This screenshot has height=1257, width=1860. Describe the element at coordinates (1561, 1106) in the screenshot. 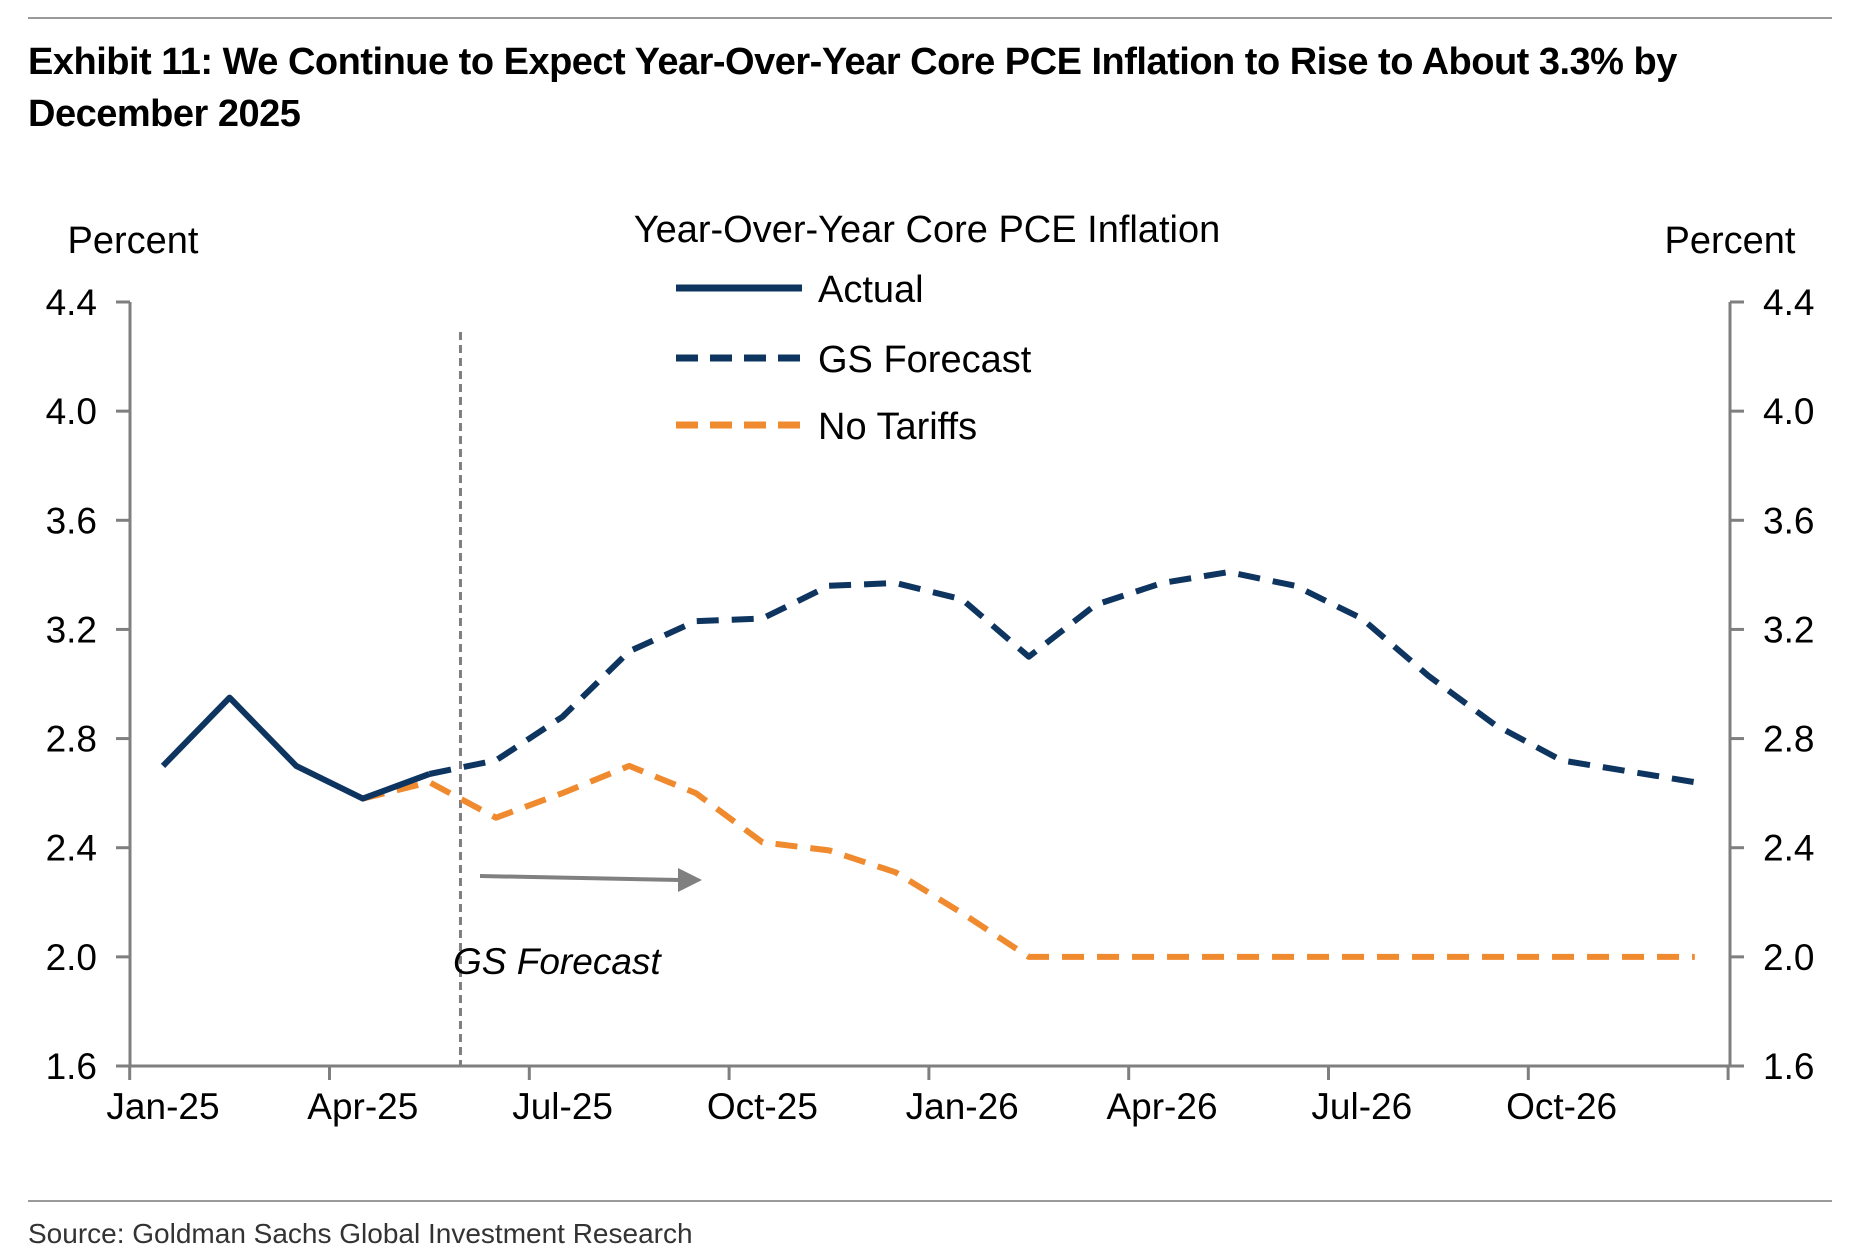

I see `x-tick-label: Oct-26` at that location.